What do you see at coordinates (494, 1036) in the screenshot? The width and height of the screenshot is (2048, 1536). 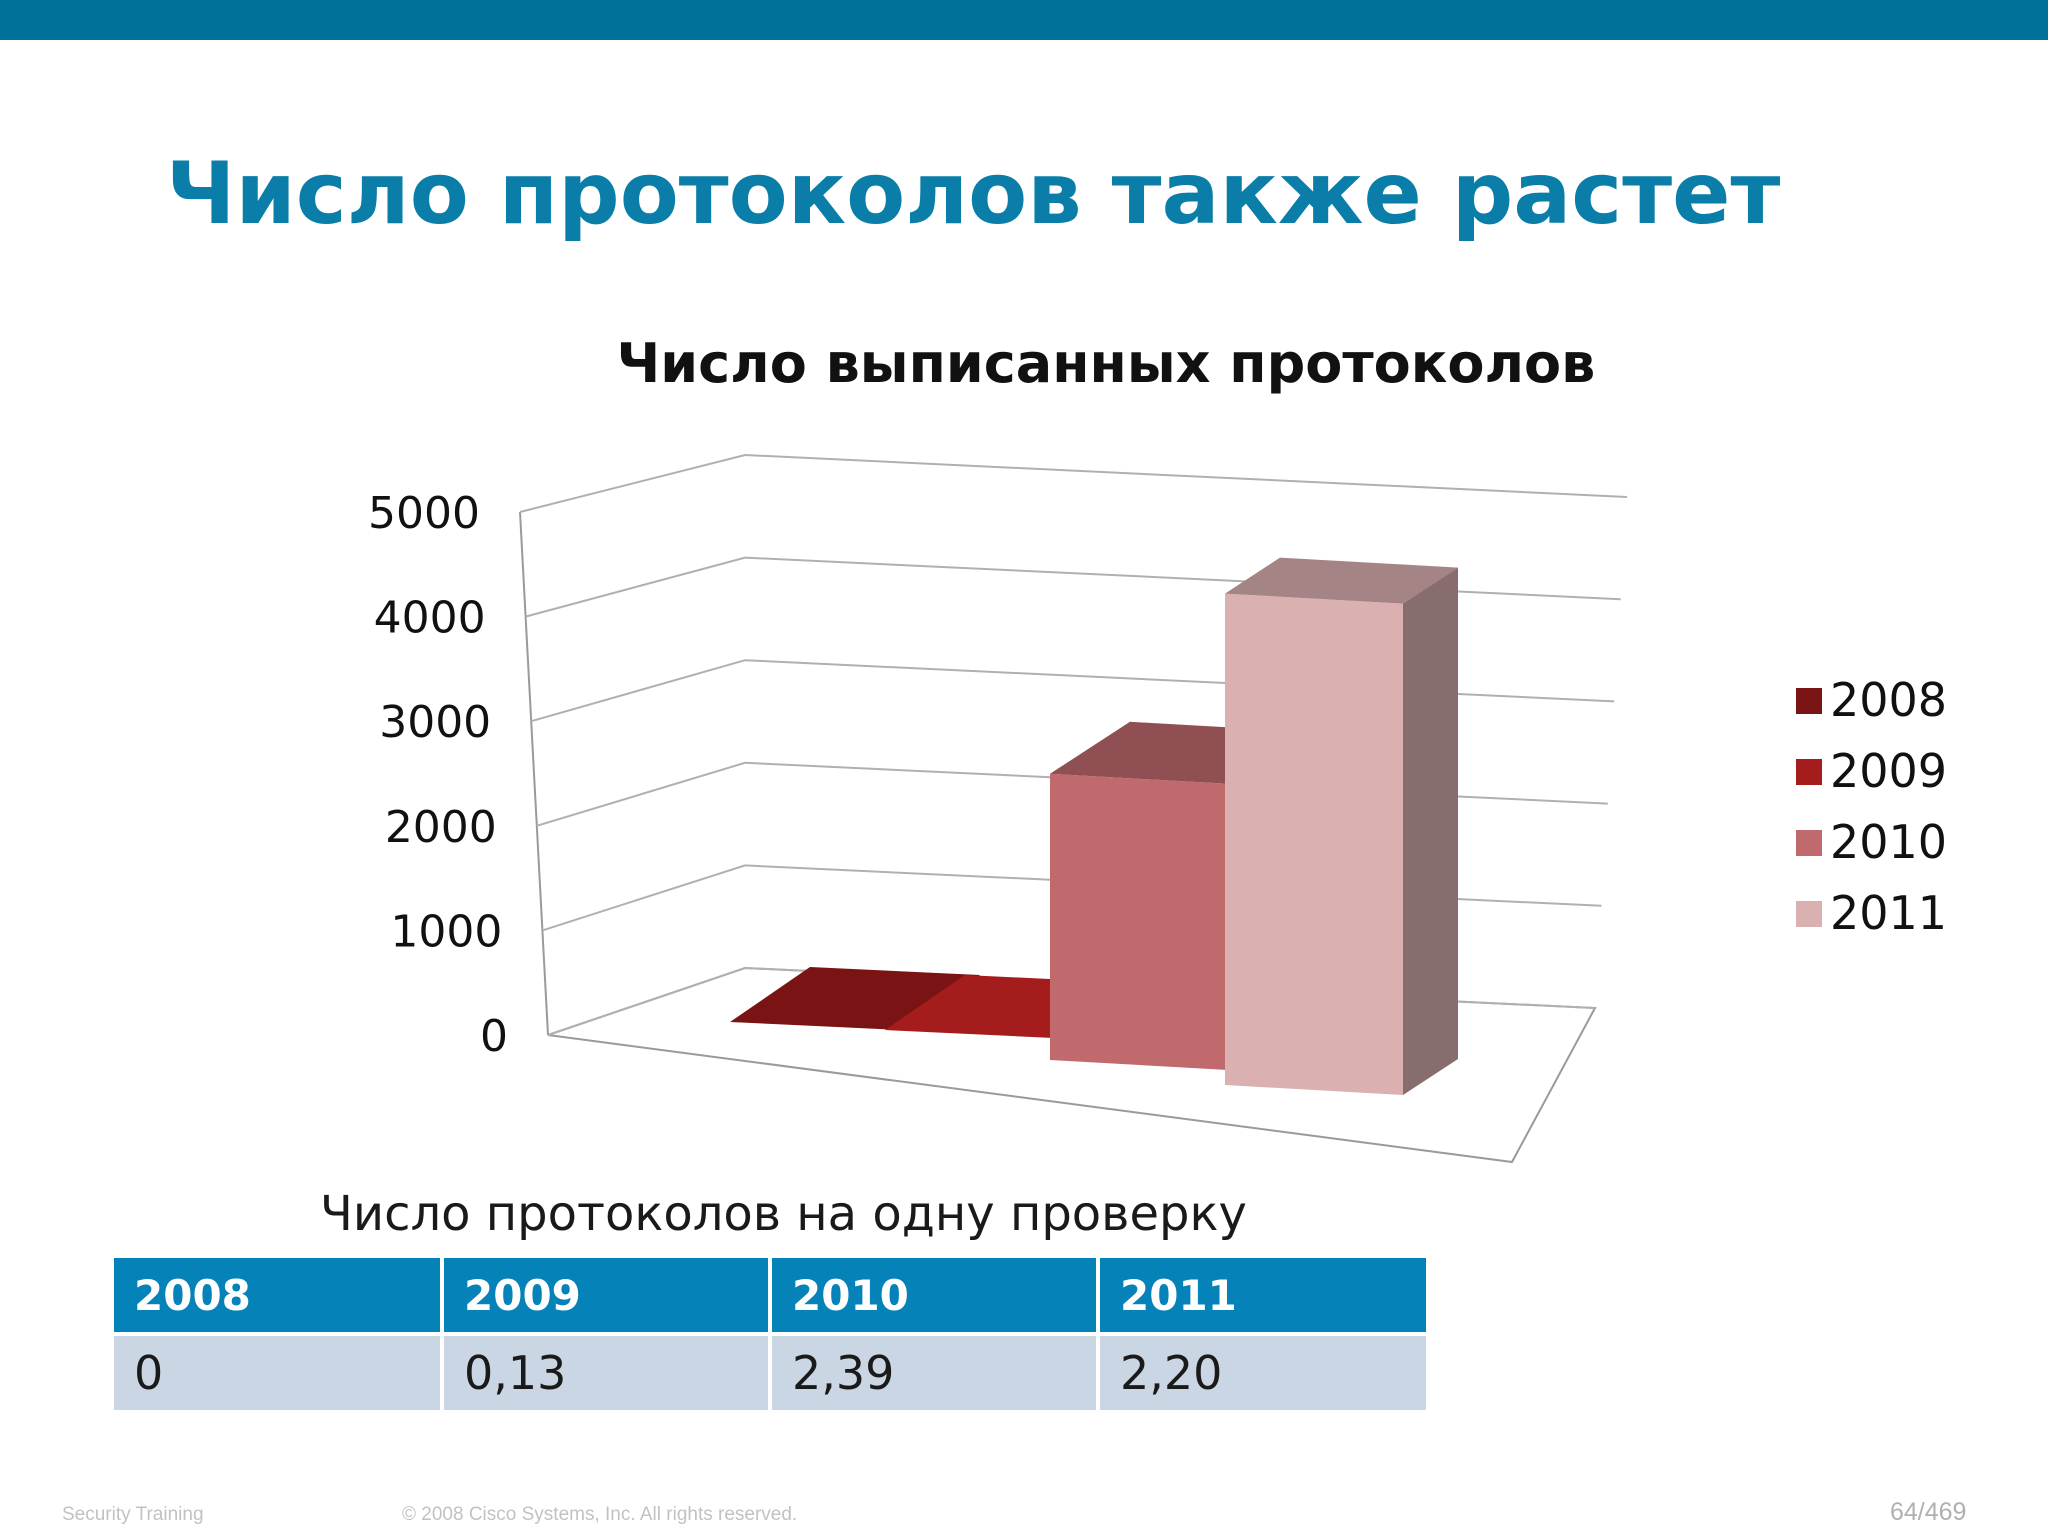 I see `y-tick-label: 0` at bounding box center [494, 1036].